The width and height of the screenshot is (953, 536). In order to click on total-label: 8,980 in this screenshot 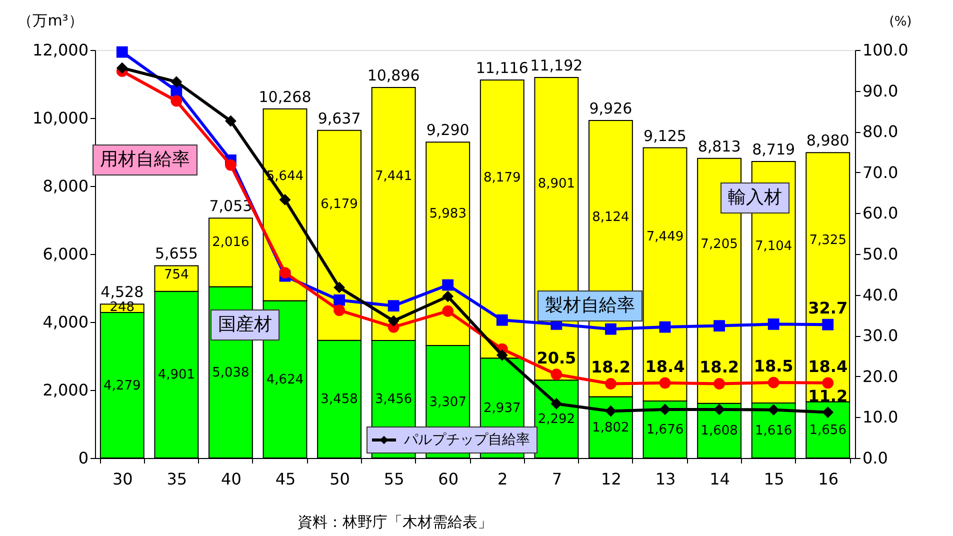, I will do `click(828, 141)`.